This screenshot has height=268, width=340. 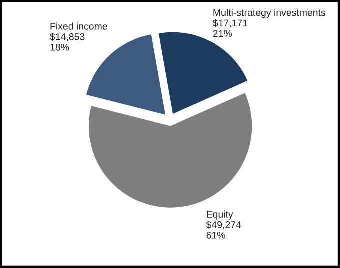 What do you see at coordinates (230, 28) in the screenshot?
I see `data-label: $17,171 21%` at bounding box center [230, 28].